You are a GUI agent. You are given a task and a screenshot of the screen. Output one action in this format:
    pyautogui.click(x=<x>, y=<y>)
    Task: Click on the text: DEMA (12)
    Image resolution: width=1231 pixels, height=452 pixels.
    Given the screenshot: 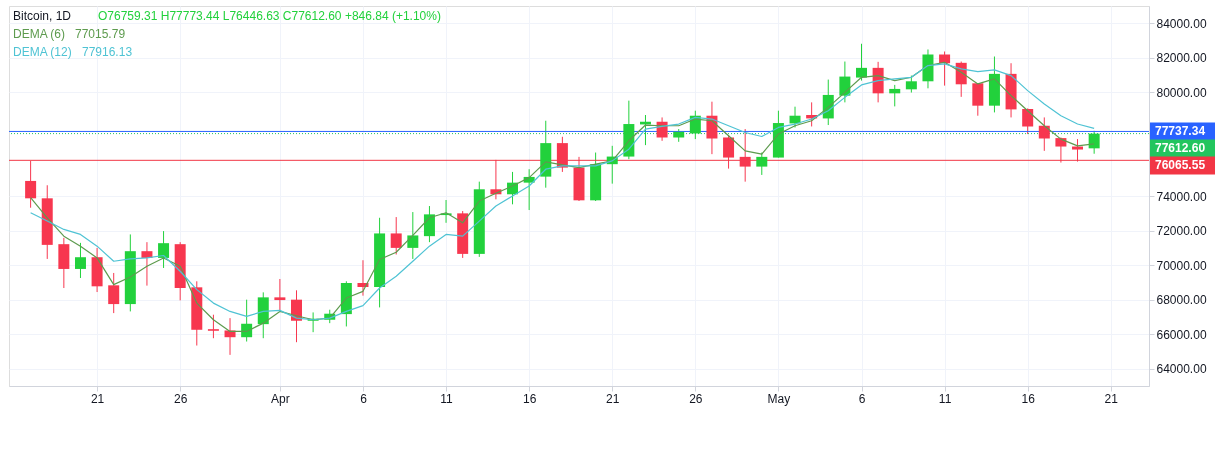 What is the action you would take?
    pyautogui.click(x=42, y=52)
    